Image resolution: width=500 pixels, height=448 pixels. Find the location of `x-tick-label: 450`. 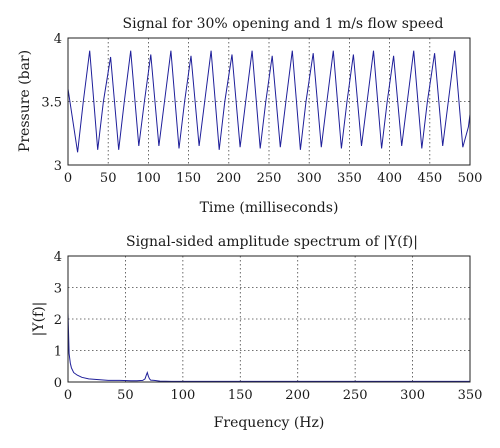

x-tick-label: 450 is located at coordinates (429, 178).